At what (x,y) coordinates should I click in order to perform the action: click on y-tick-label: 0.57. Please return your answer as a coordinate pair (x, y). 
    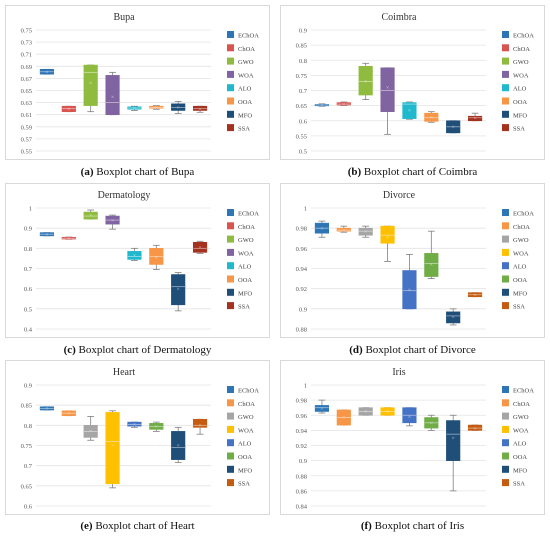
    Looking at the image, I should click on (27, 139).